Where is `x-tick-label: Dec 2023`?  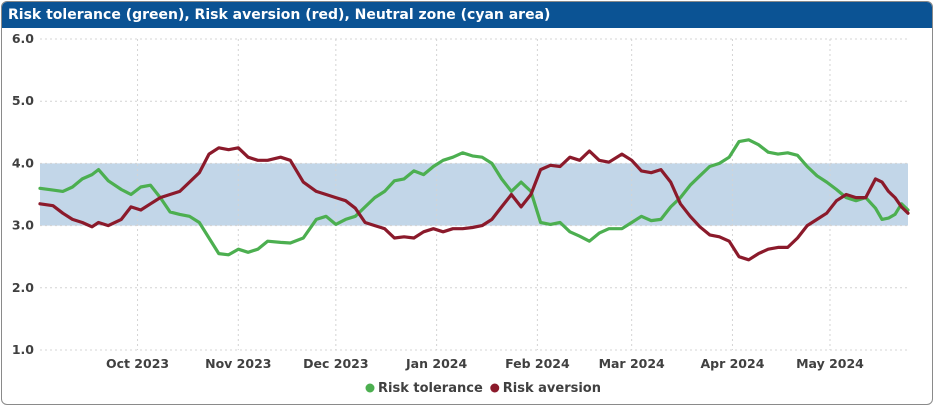
x-tick-label: Dec 2023 is located at coordinates (335, 363).